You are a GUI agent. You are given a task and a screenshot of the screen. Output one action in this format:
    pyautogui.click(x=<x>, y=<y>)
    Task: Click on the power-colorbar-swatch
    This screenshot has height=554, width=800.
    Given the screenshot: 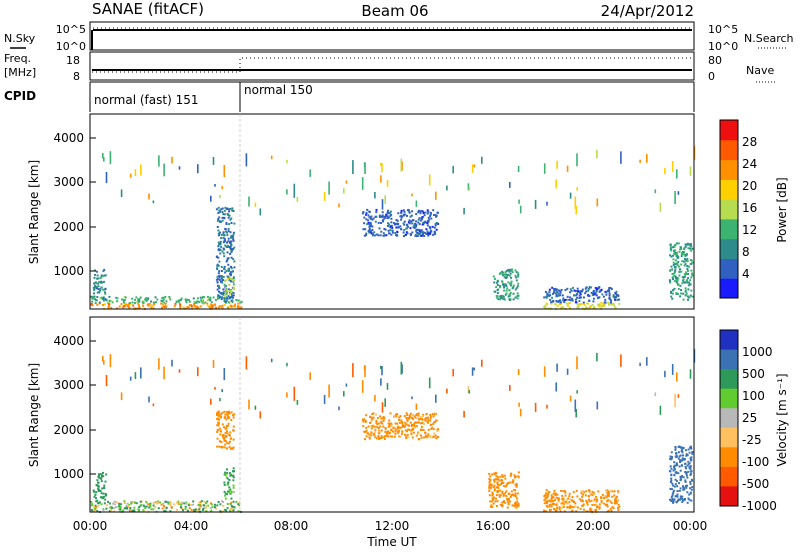 What is the action you would take?
    pyautogui.click(x=729, y=150)
    